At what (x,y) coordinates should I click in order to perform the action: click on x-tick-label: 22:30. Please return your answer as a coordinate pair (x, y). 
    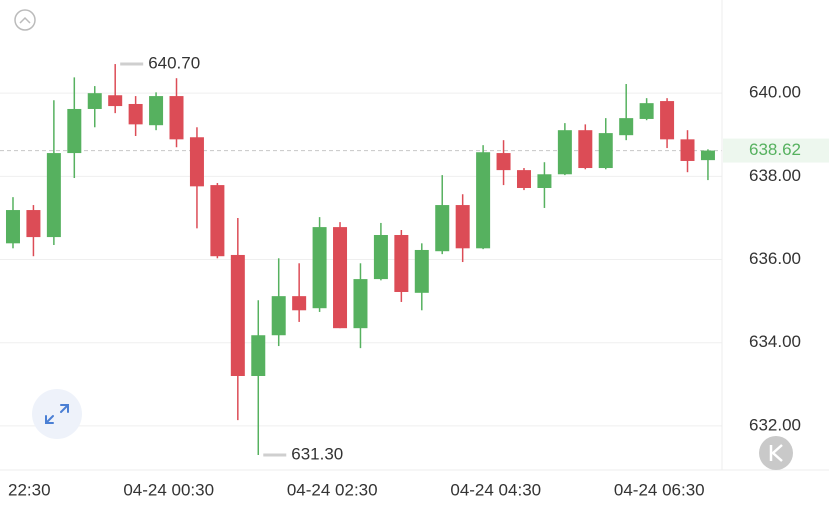
    Looking at the image, I should click on (29, 489).